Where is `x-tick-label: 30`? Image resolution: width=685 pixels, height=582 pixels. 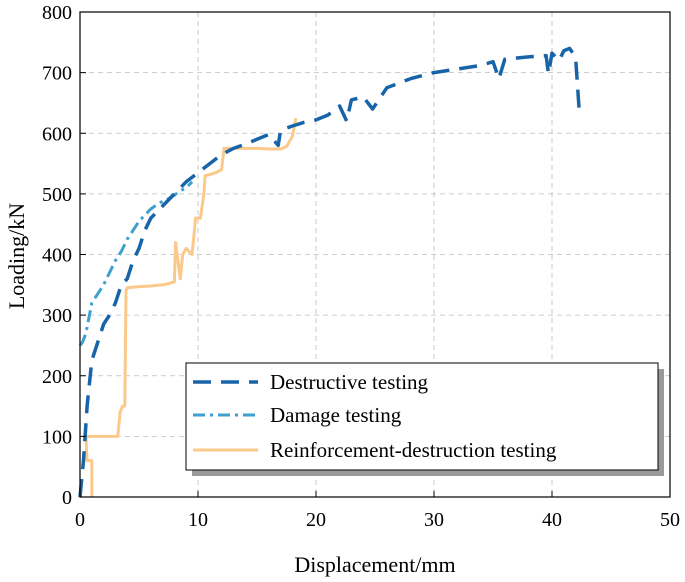 x-tick-label: 30 is located at coordinates (434, 520).